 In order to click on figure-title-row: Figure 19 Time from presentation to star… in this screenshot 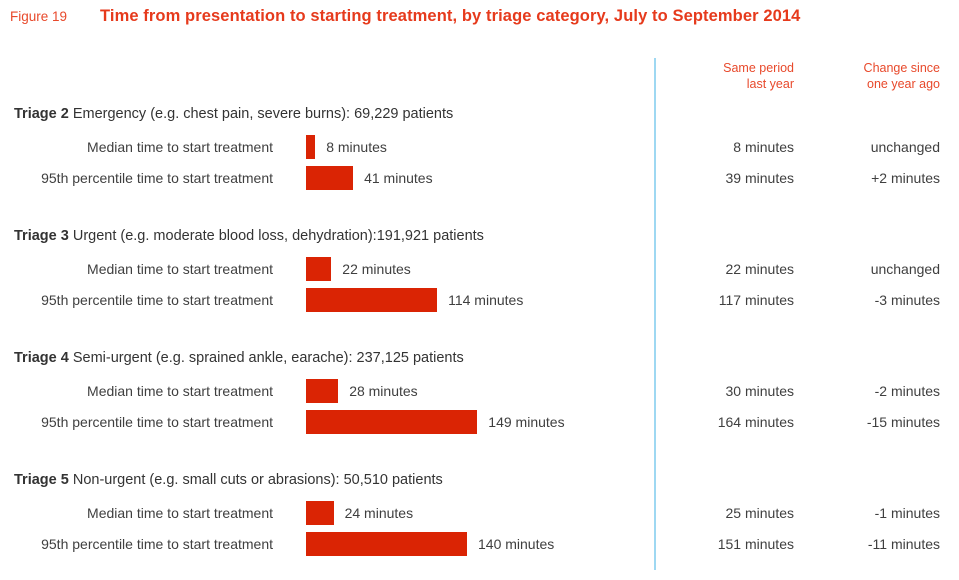, I will do `click(405, 16)`.